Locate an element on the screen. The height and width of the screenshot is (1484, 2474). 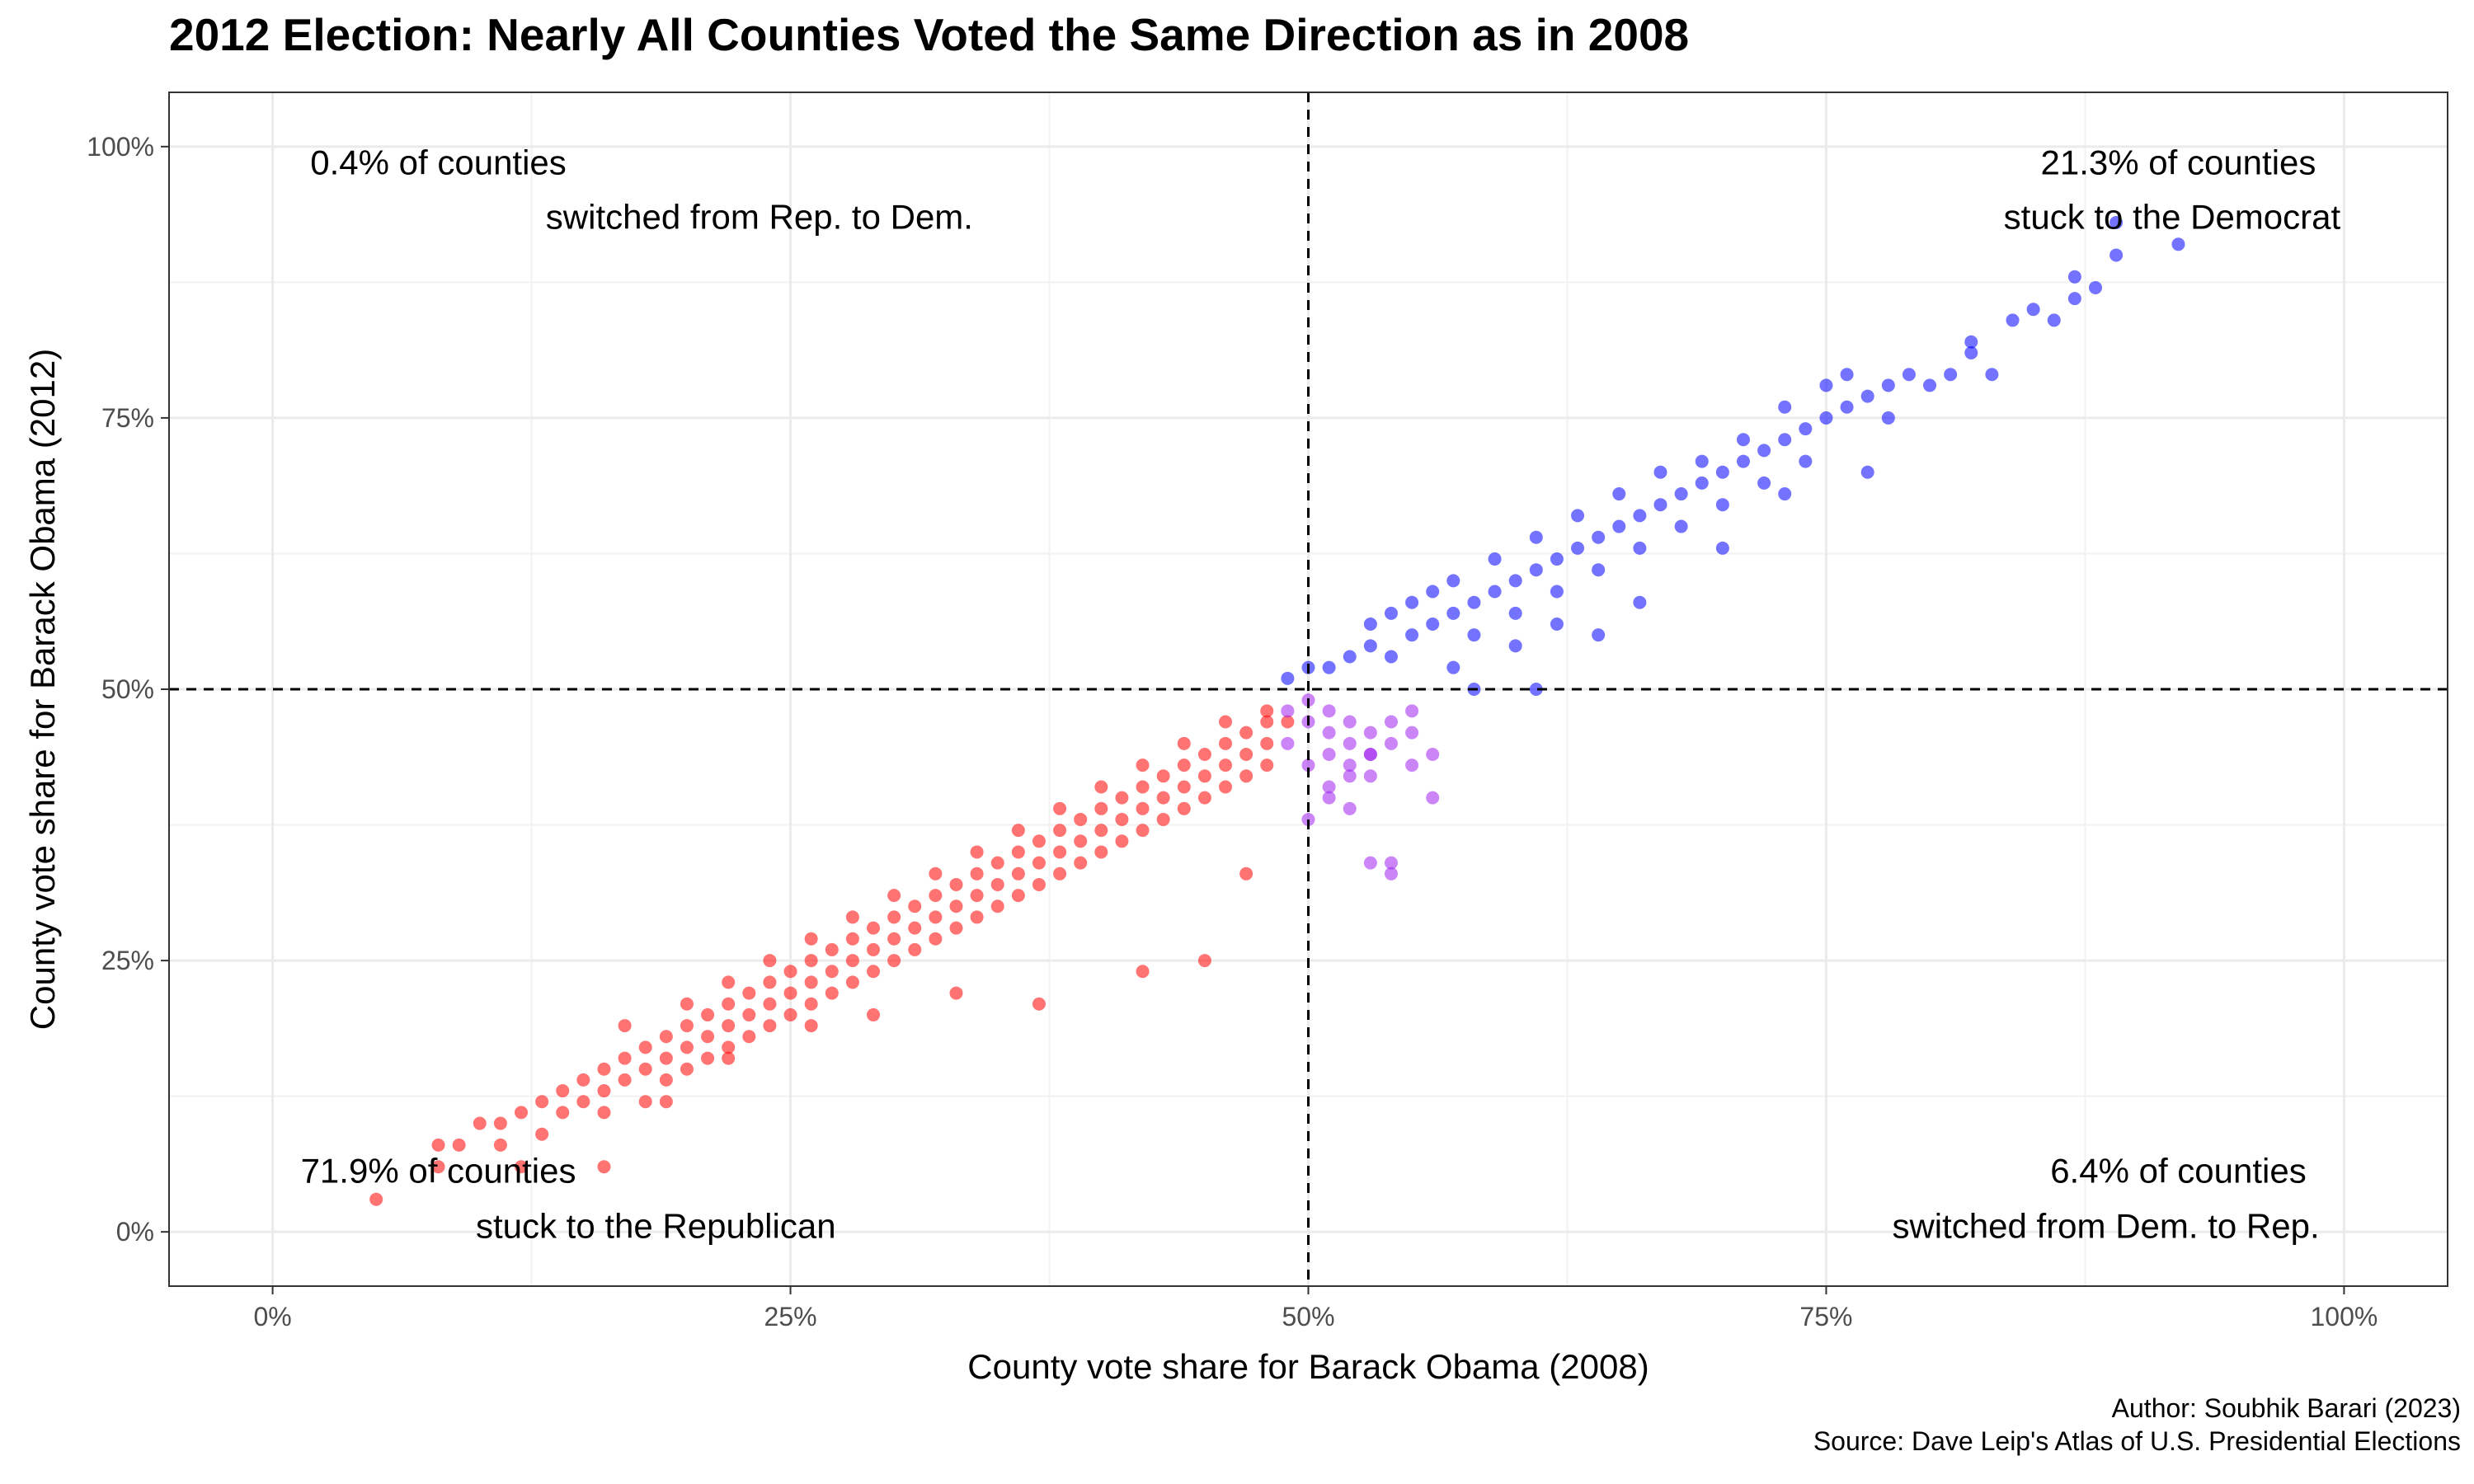
x-tick-label: 100% is located at coordinates (2344, 1316).